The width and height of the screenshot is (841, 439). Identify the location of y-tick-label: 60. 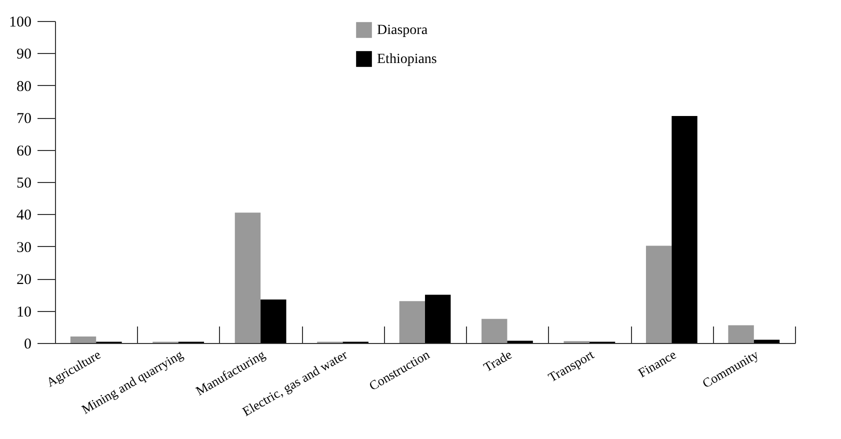
(24, 151).